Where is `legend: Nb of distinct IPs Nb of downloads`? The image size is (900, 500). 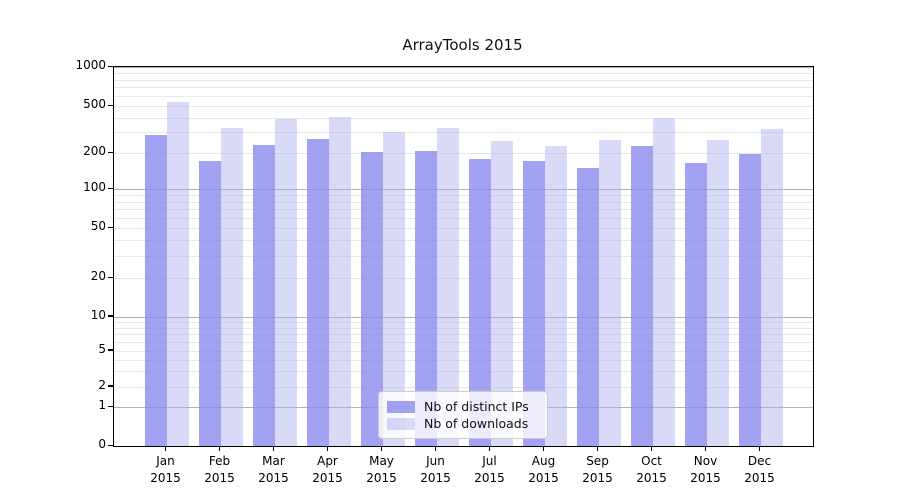
legend: Nb of distinct IPs Nb of downloads is located at coordinates (463, 415).